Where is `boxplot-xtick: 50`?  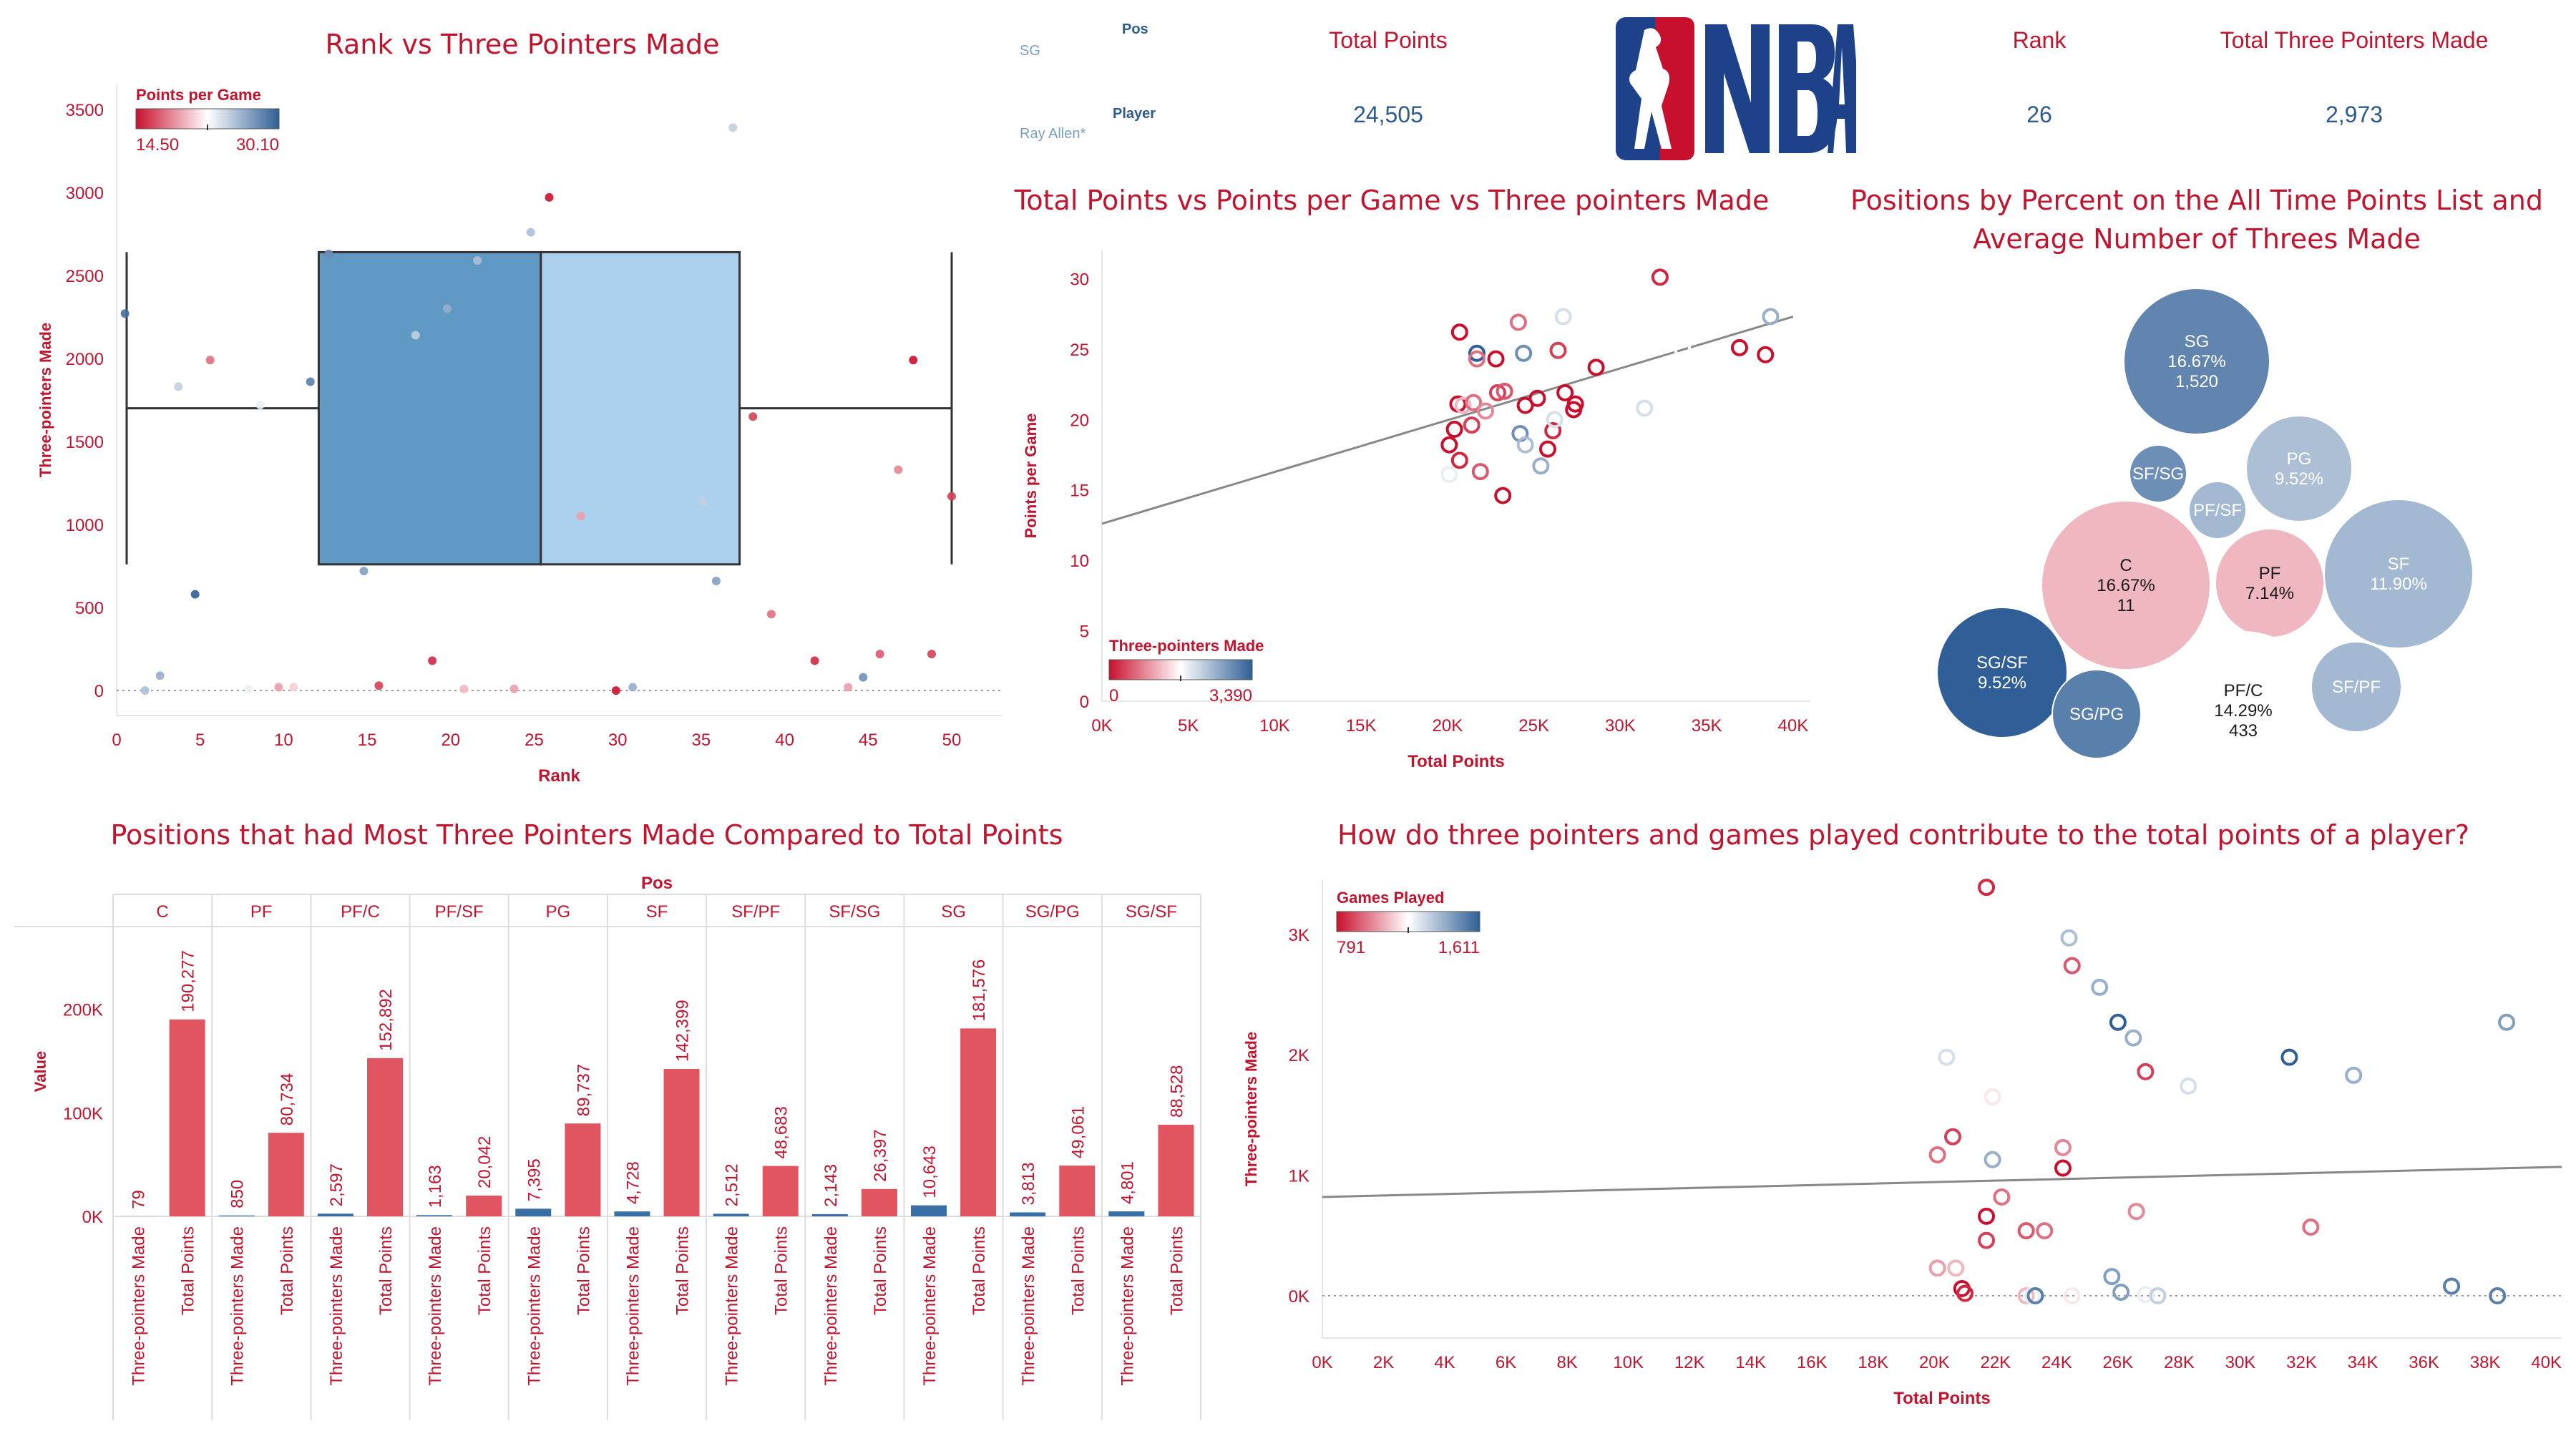
boxplot-xtick: 50 is located at coordinates (952, 740).